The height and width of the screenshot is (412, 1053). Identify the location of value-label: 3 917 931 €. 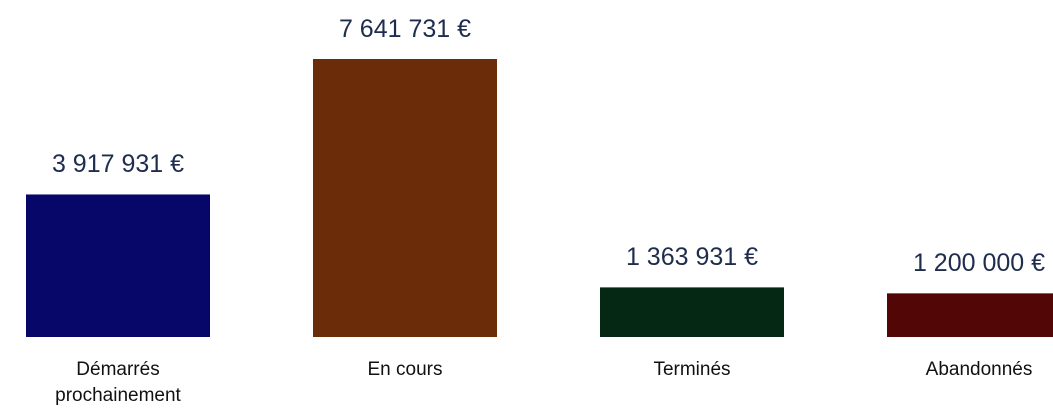
(118, 164).